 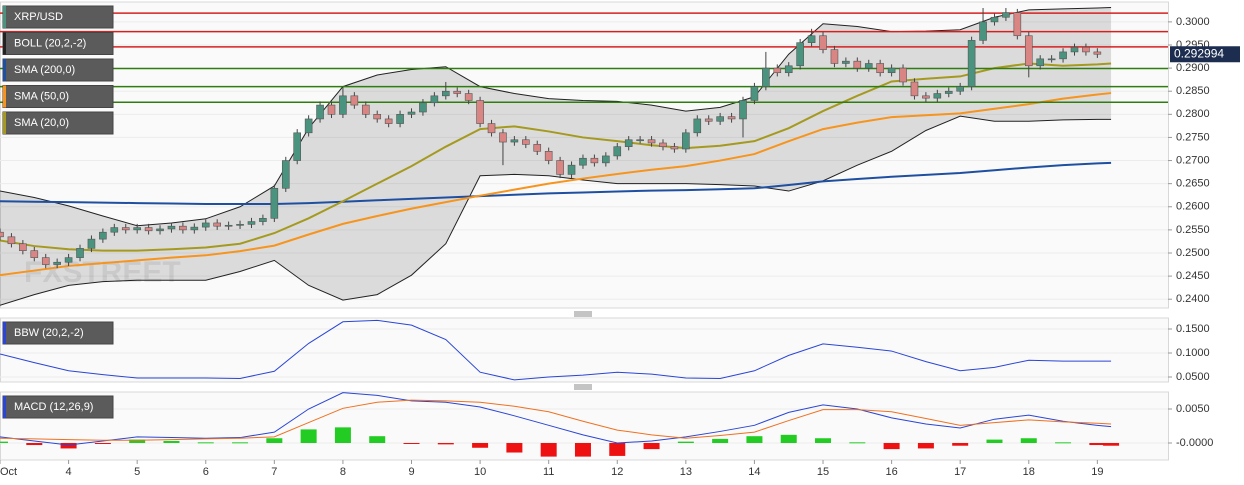 I want to click on y-tick-label: 0.2650, so click(x=1193, y=184).